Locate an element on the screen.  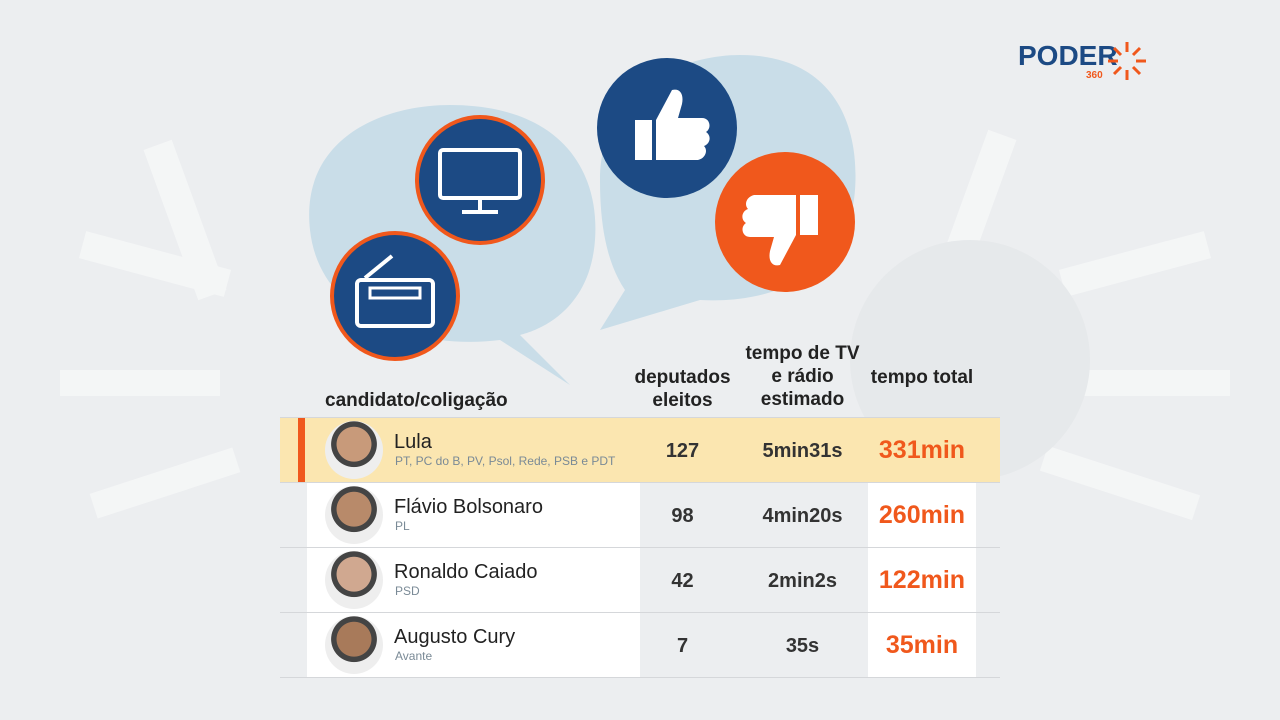
highlight-bar is located at coordinates (301, 450).